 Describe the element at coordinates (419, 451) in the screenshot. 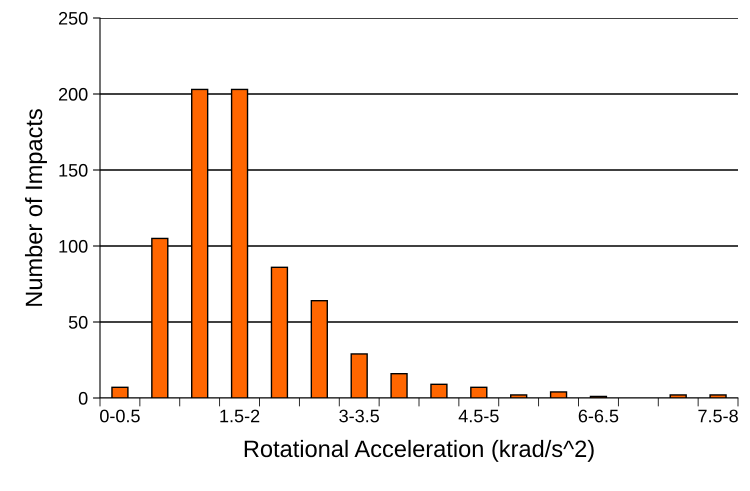

I see `x-axis-title: Rotational Acceleration (krad/s^2)` at that location.